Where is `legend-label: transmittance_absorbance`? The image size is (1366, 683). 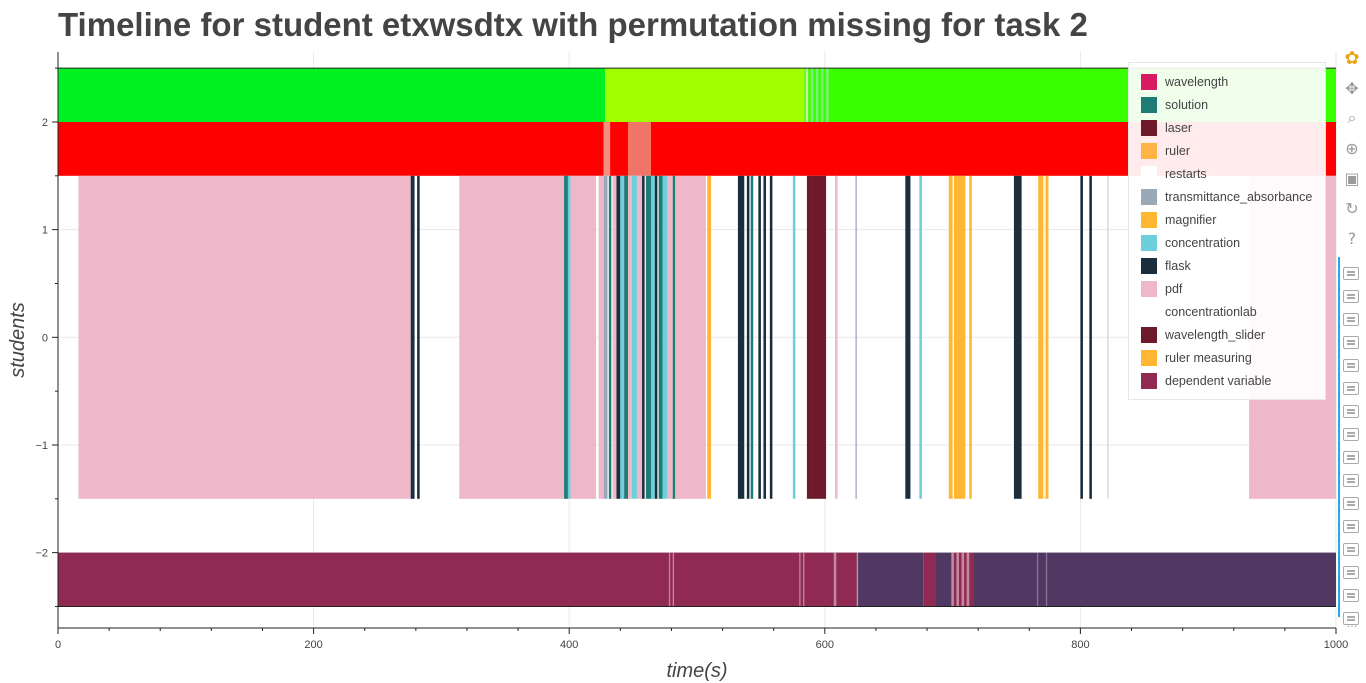 legend-label: transmittance_absorbance is located at coordinates (1239, 196).